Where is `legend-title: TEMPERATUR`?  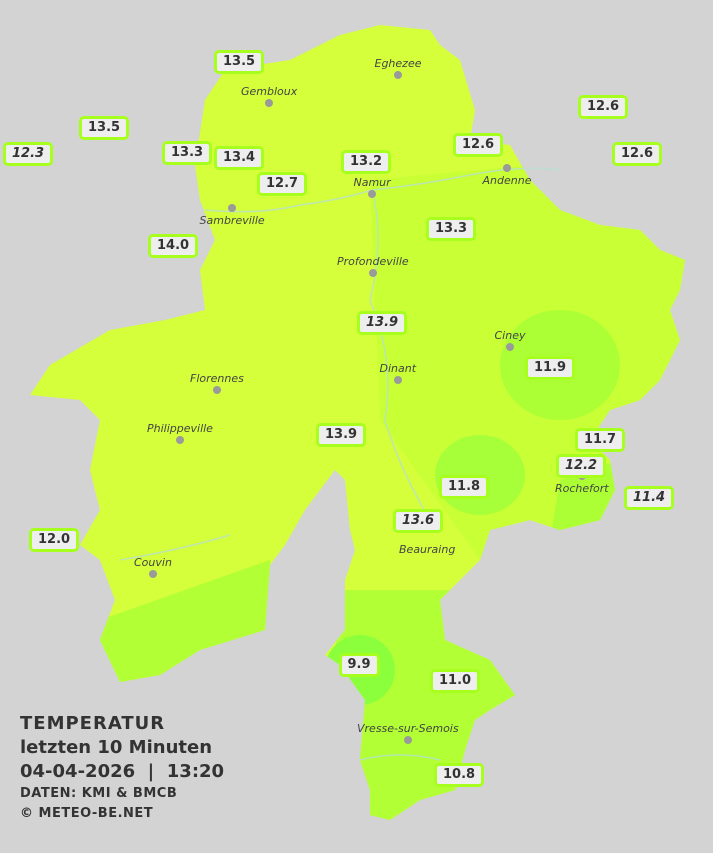
legend-title: TEMPERATUR is located at coordinates (93, 723).